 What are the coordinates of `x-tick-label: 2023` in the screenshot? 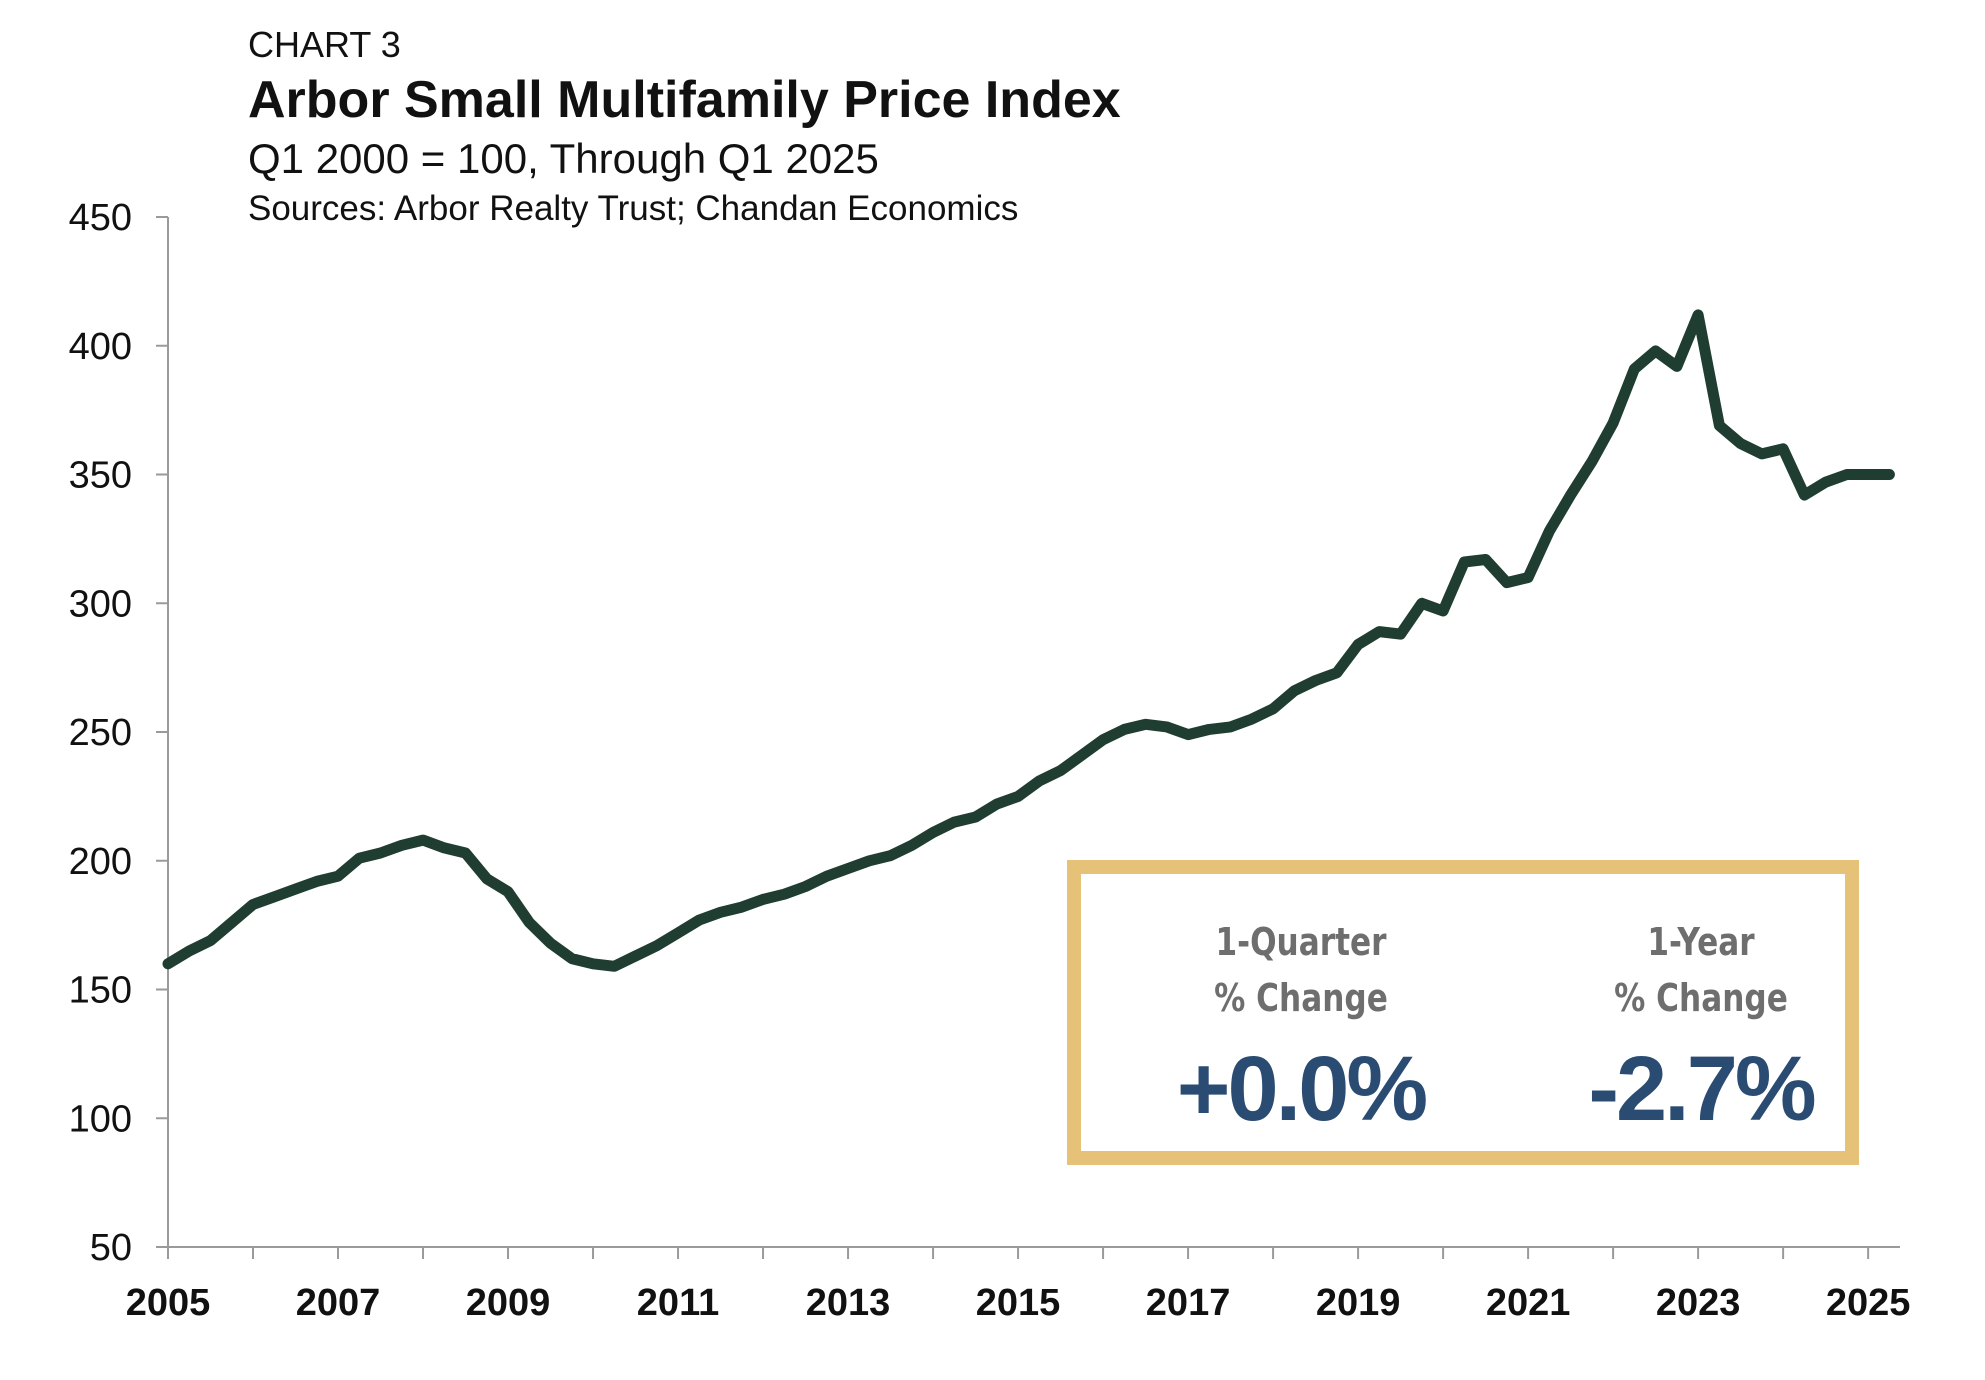 It's located at (1698, 1303).